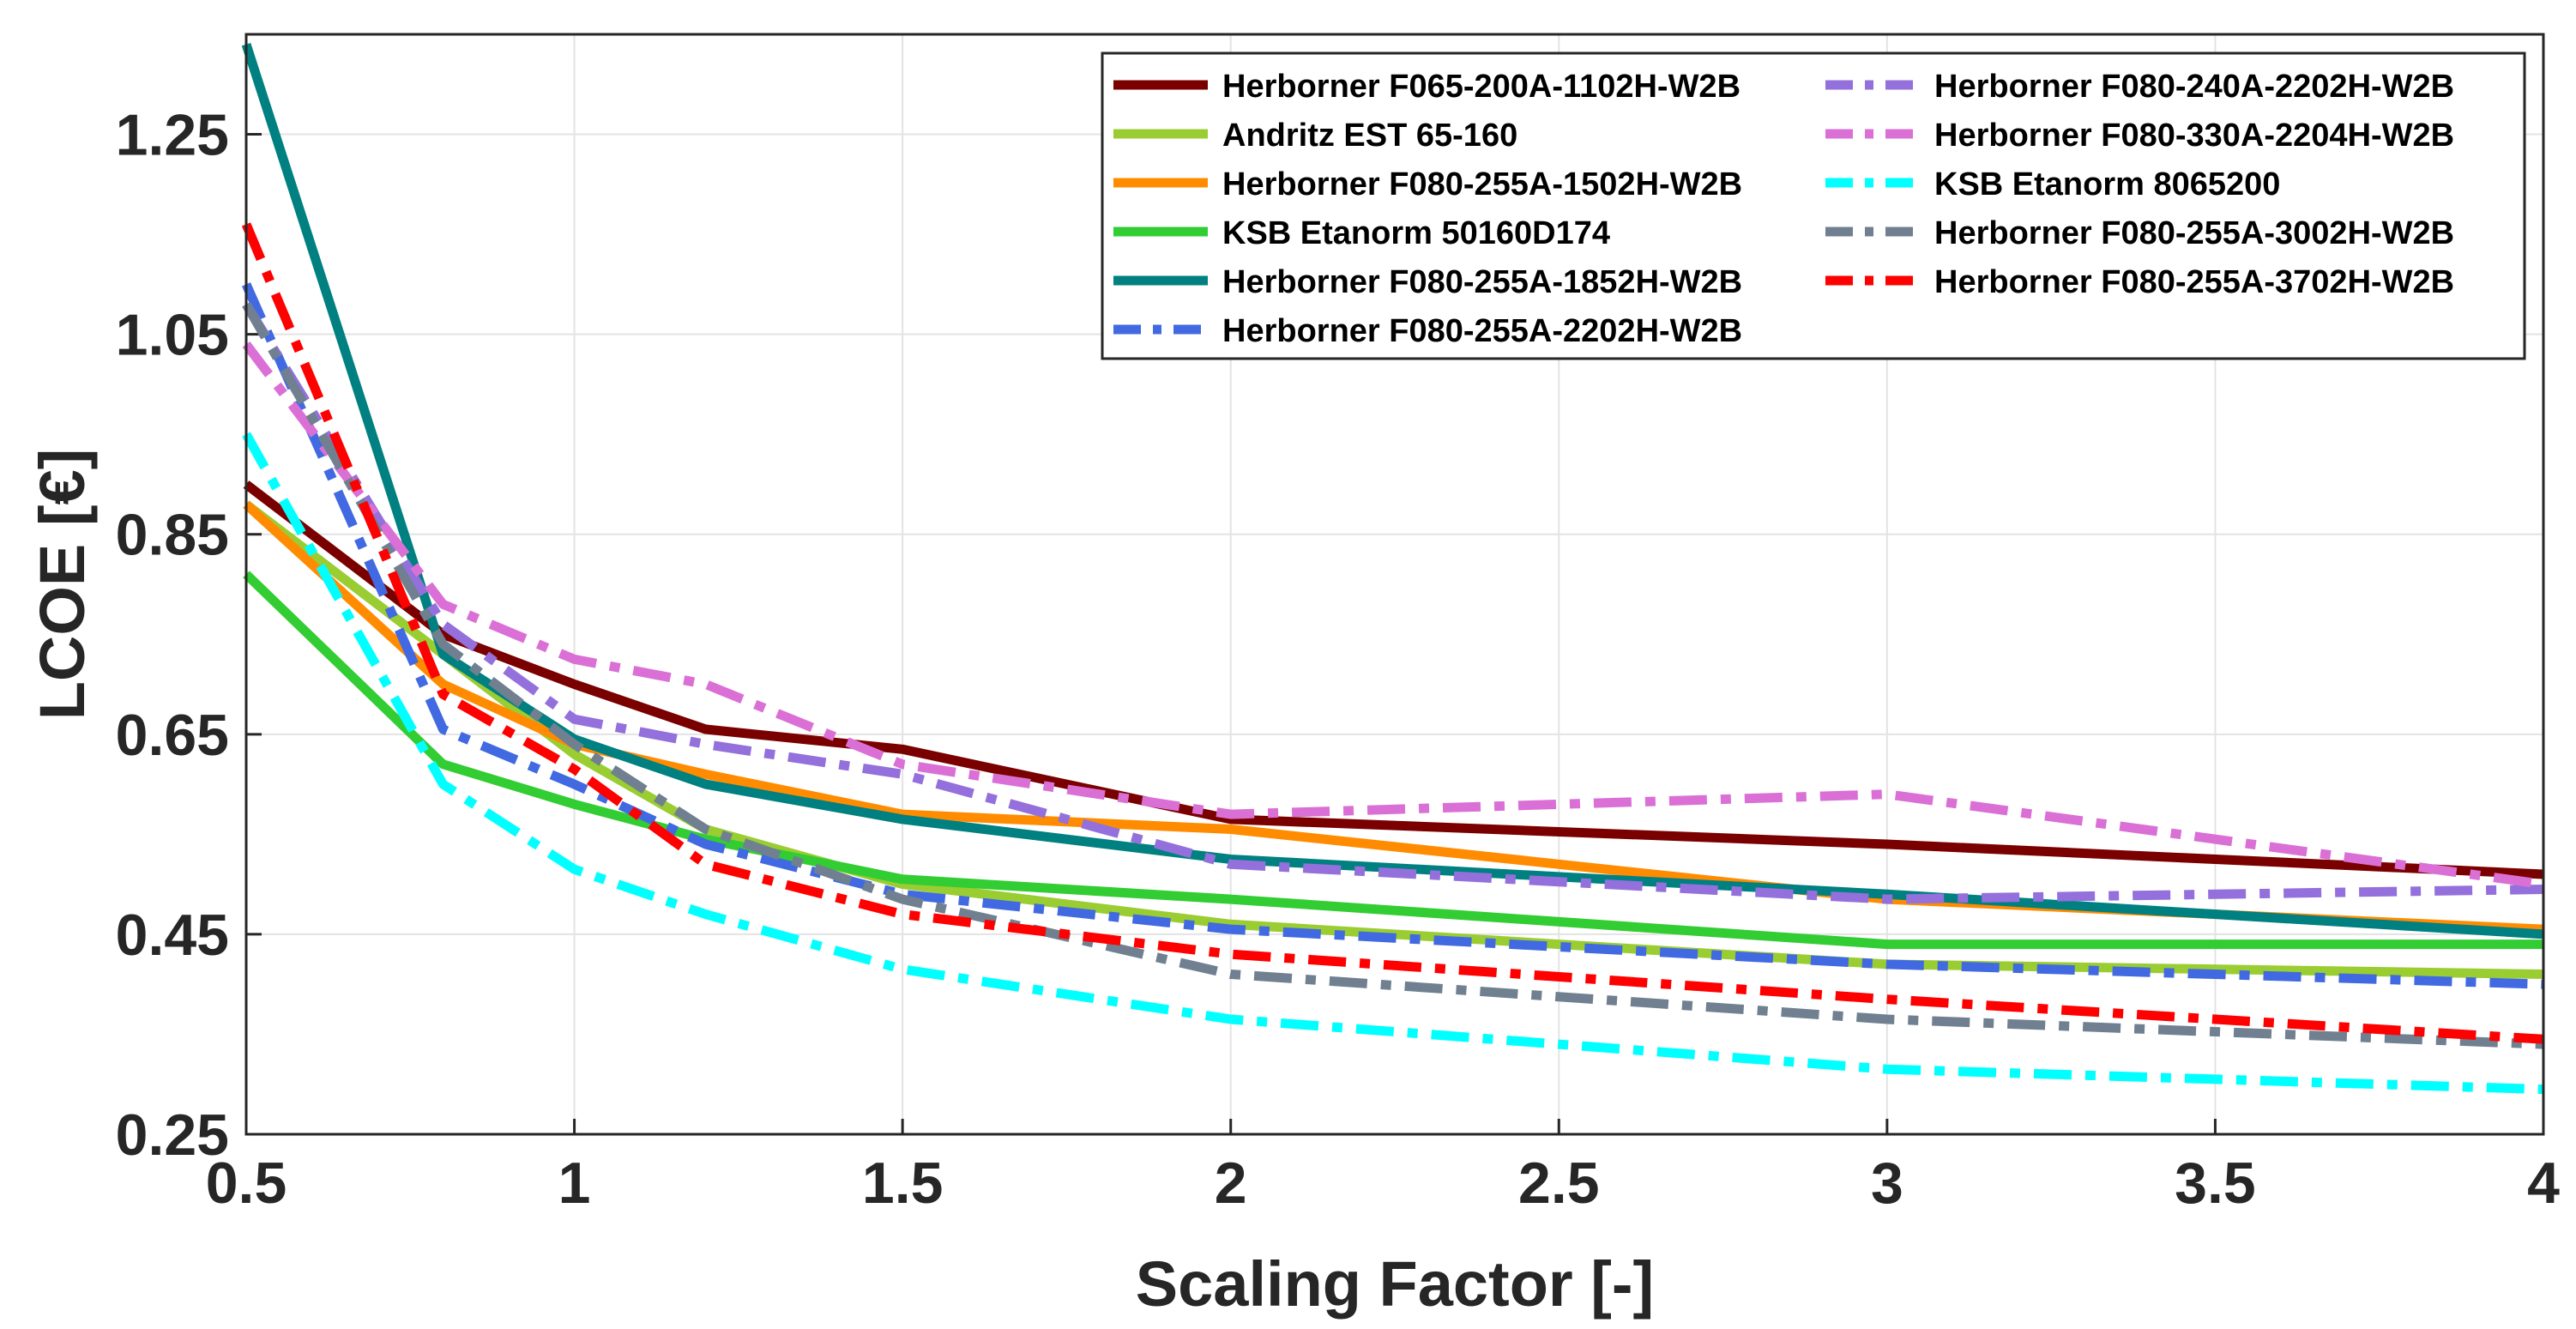 This screenshot has height=1329, width=2576. Describe the element at coordinates (2194, 136) in the screenshot. I see `legend-label: Herborner F080-330A-2204H-W2B` at that location.